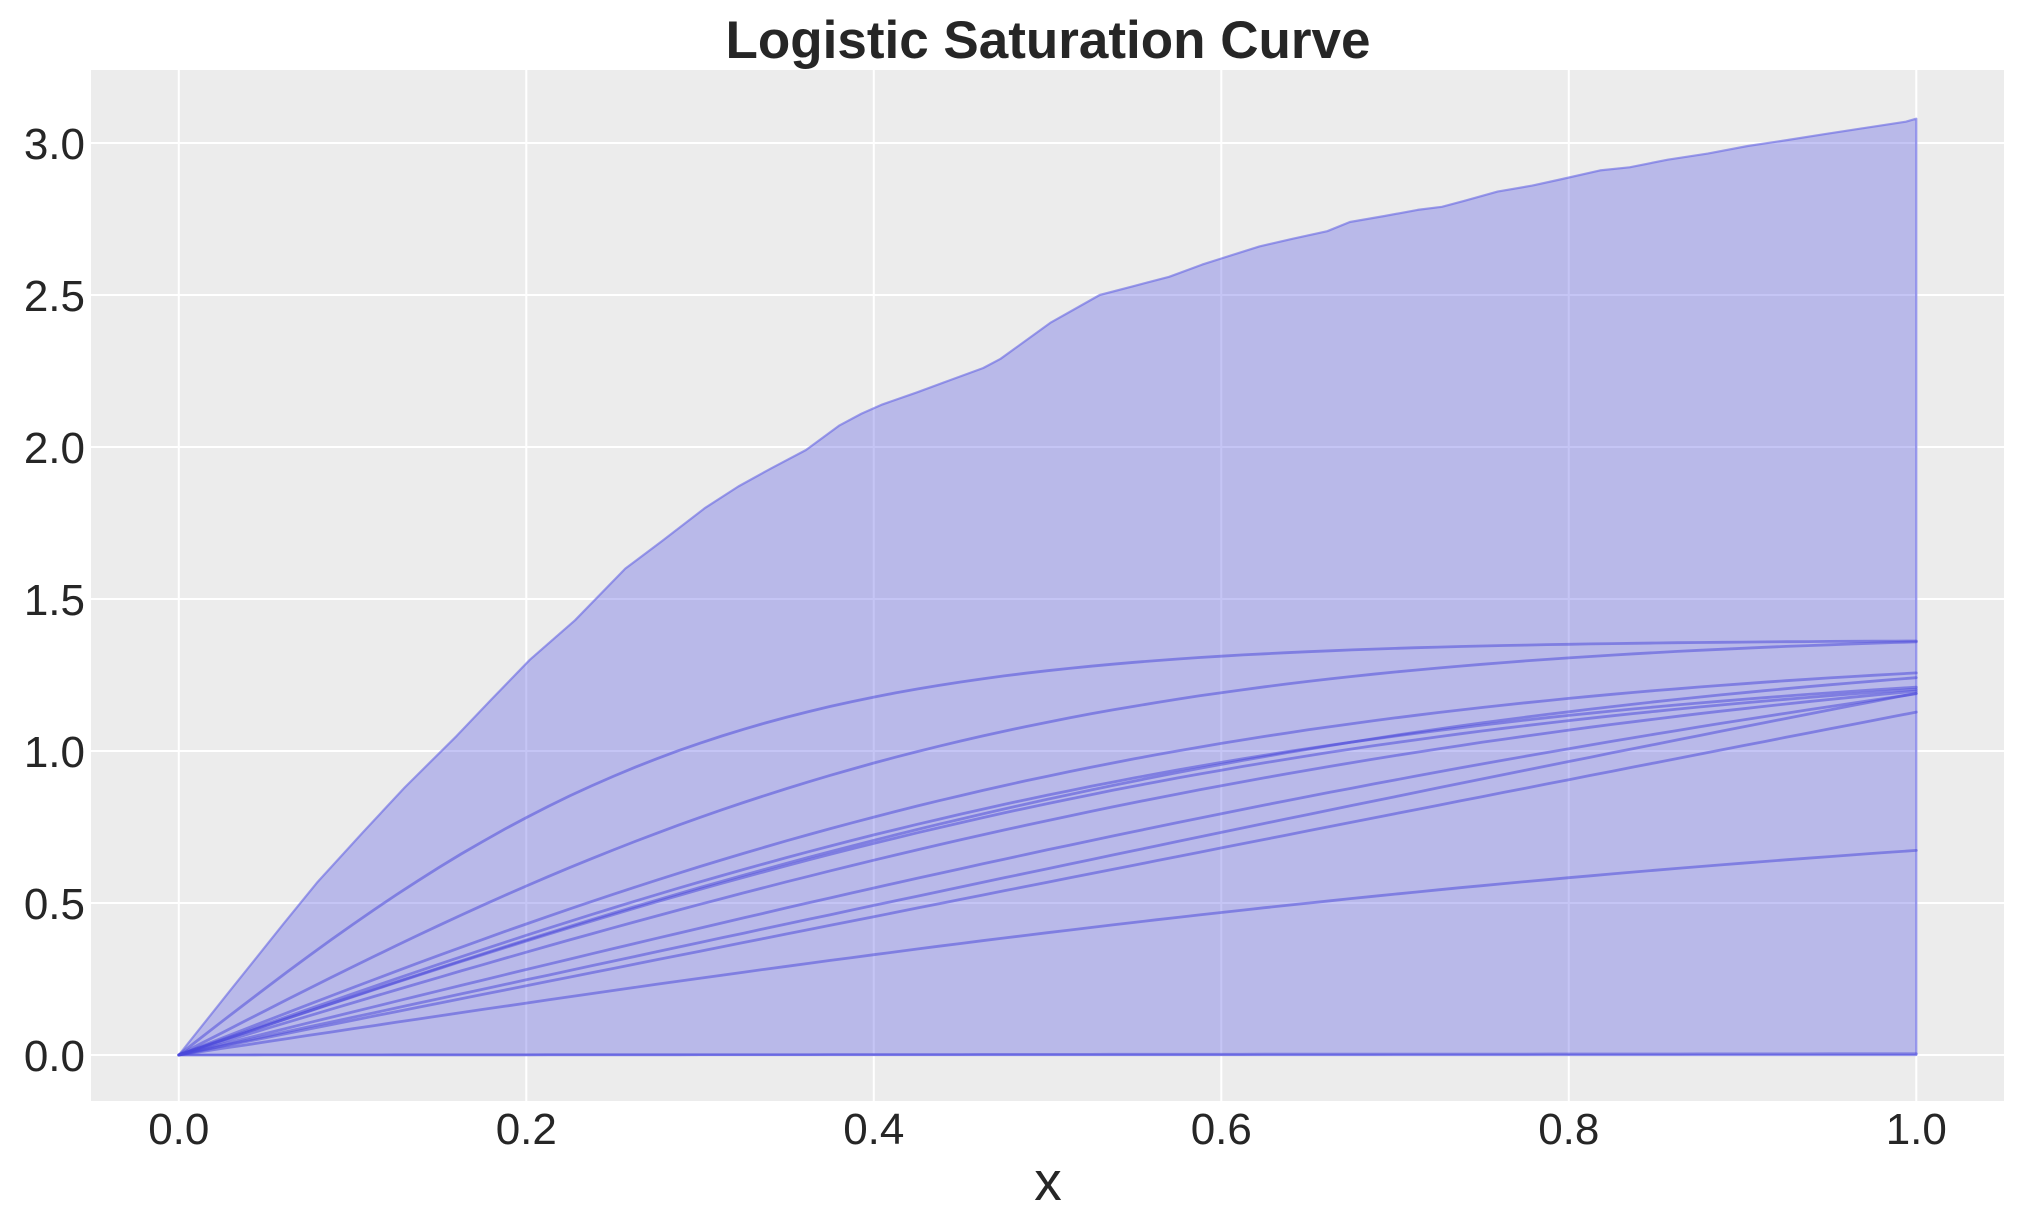 Image resolution: width=2023 pixels, height=1223 pixels. I want to click on svg-text: 2.0, so click(54, 448).